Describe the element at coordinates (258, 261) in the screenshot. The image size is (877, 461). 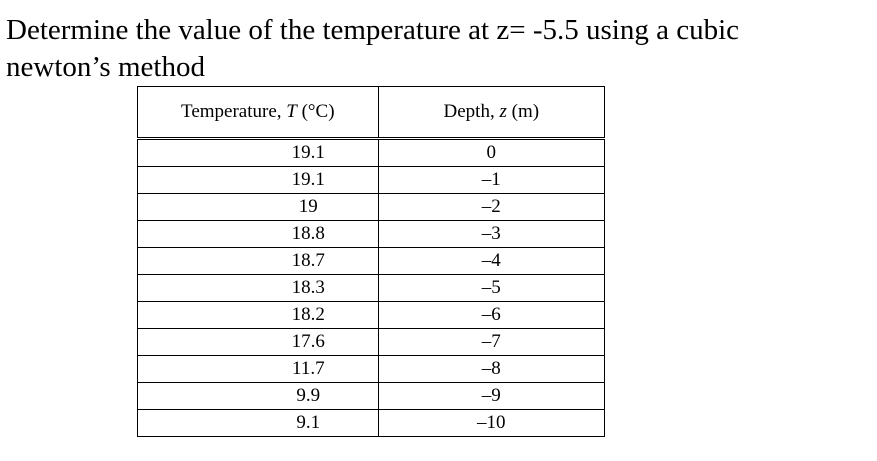
I see `temperature-cell: 18.7` at that location.